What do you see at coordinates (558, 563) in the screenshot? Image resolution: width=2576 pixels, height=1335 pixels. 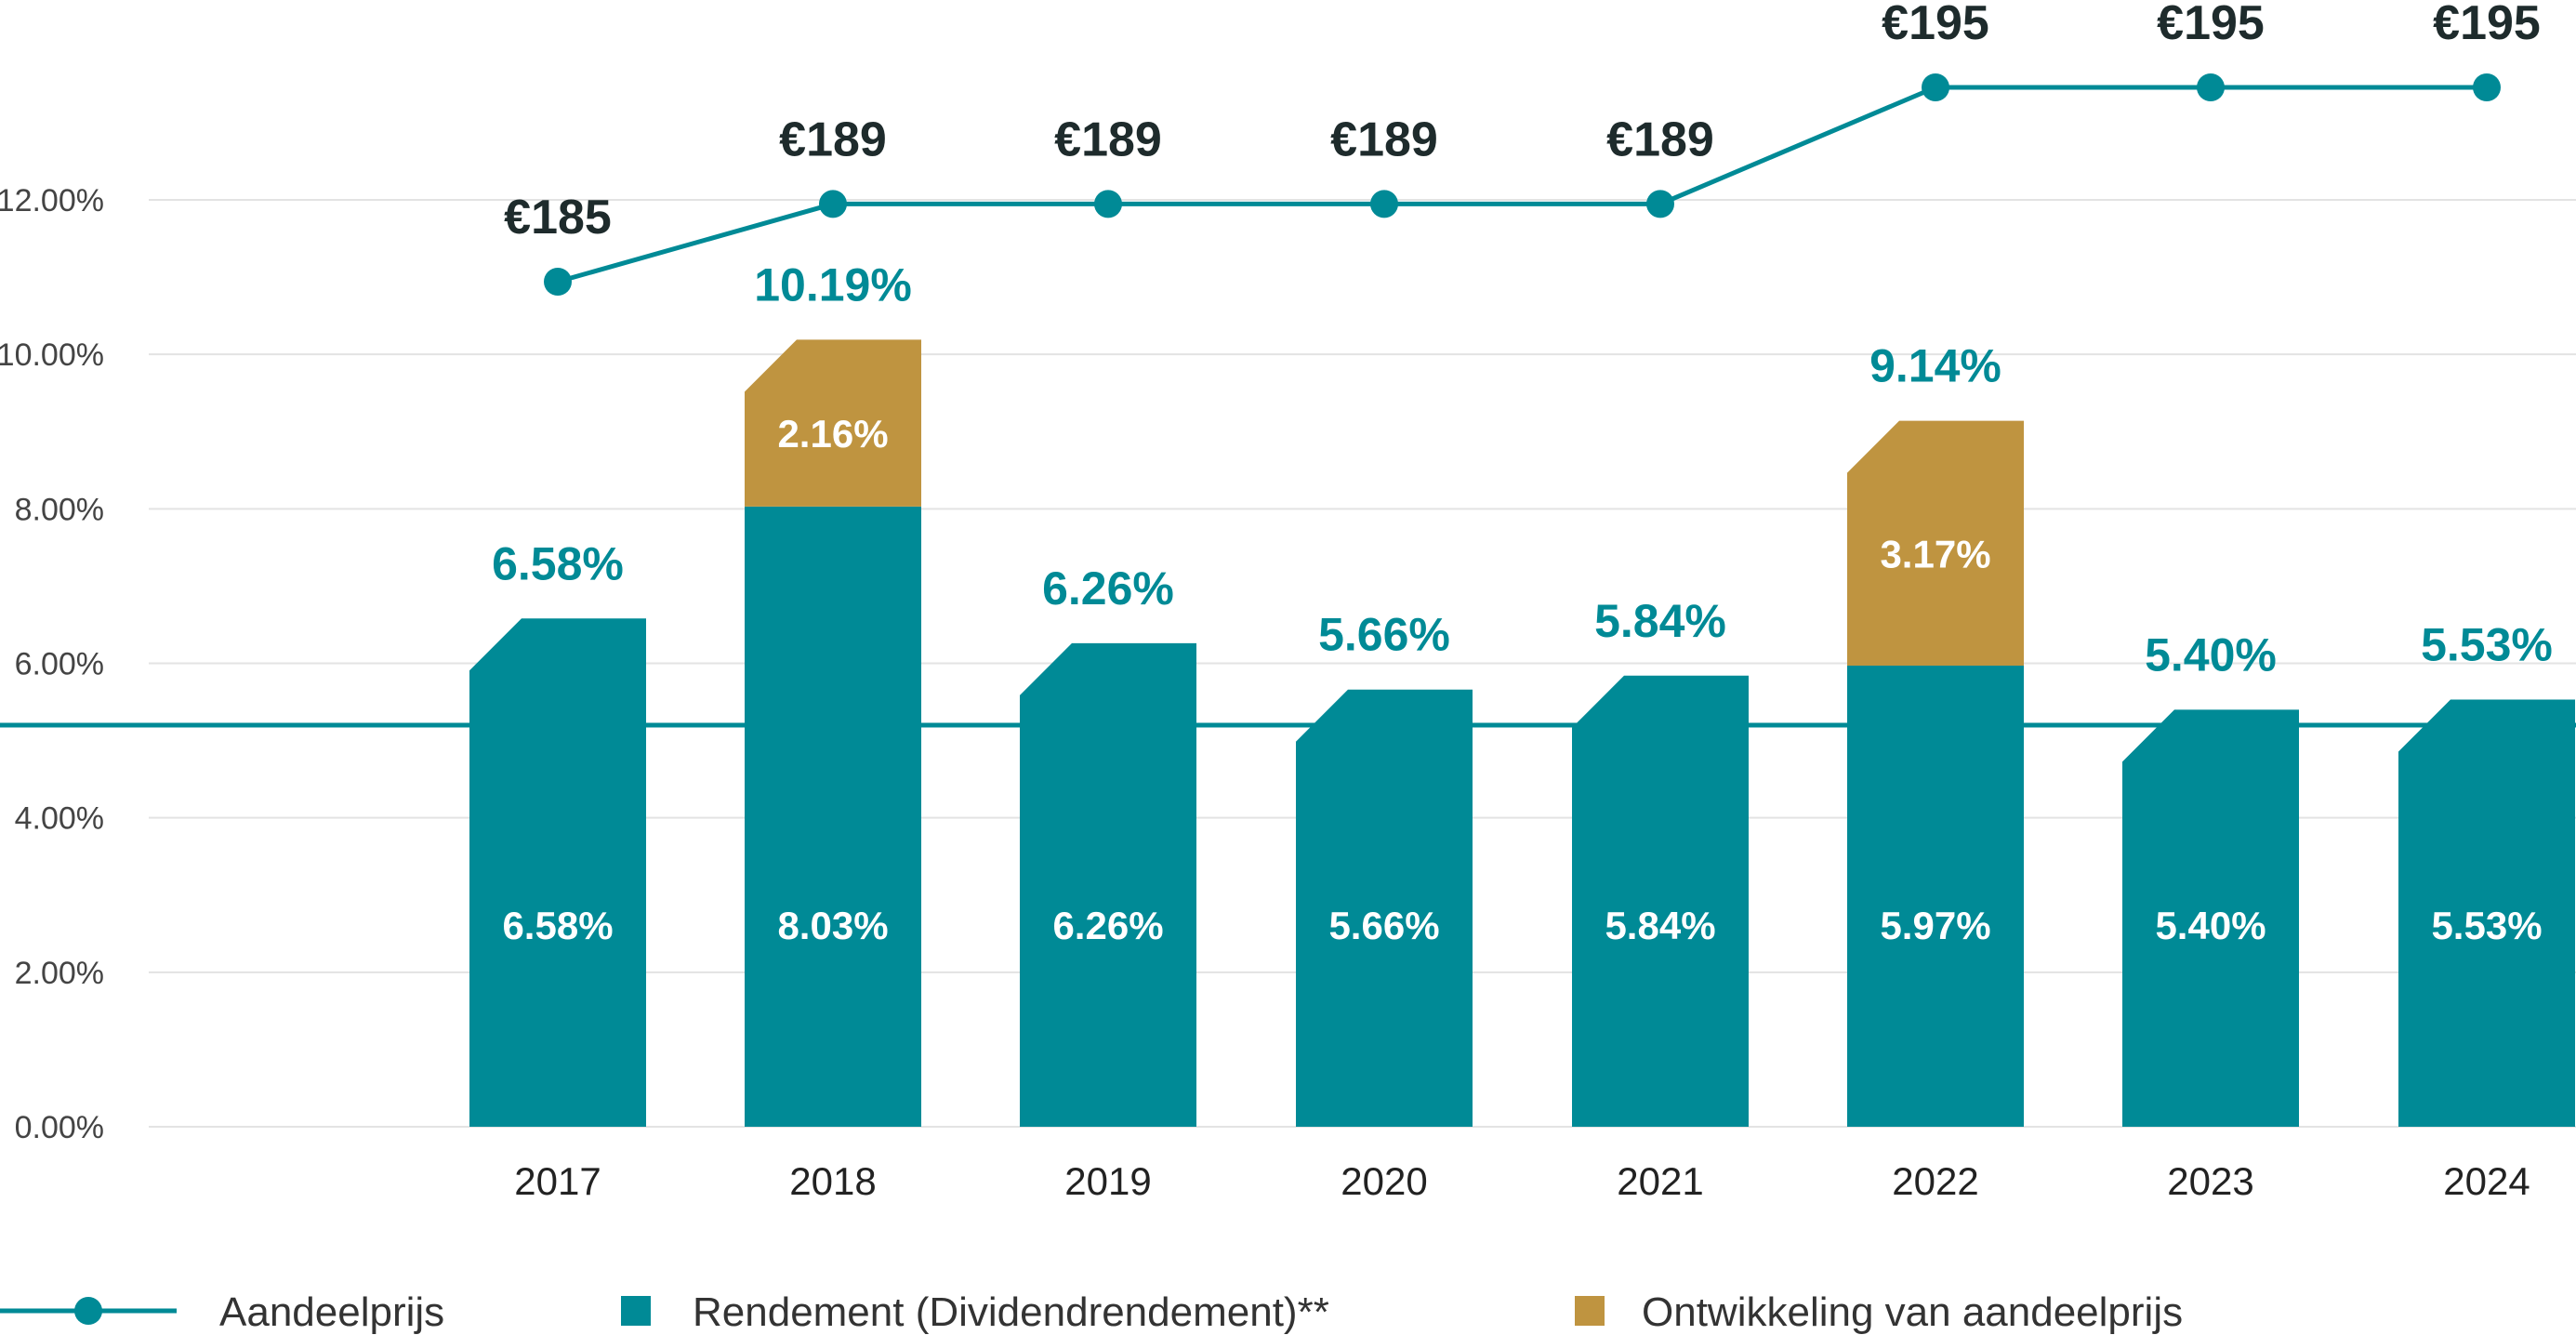 I see `bar-total-label: 6.58%` at bounding box center [558, 563].